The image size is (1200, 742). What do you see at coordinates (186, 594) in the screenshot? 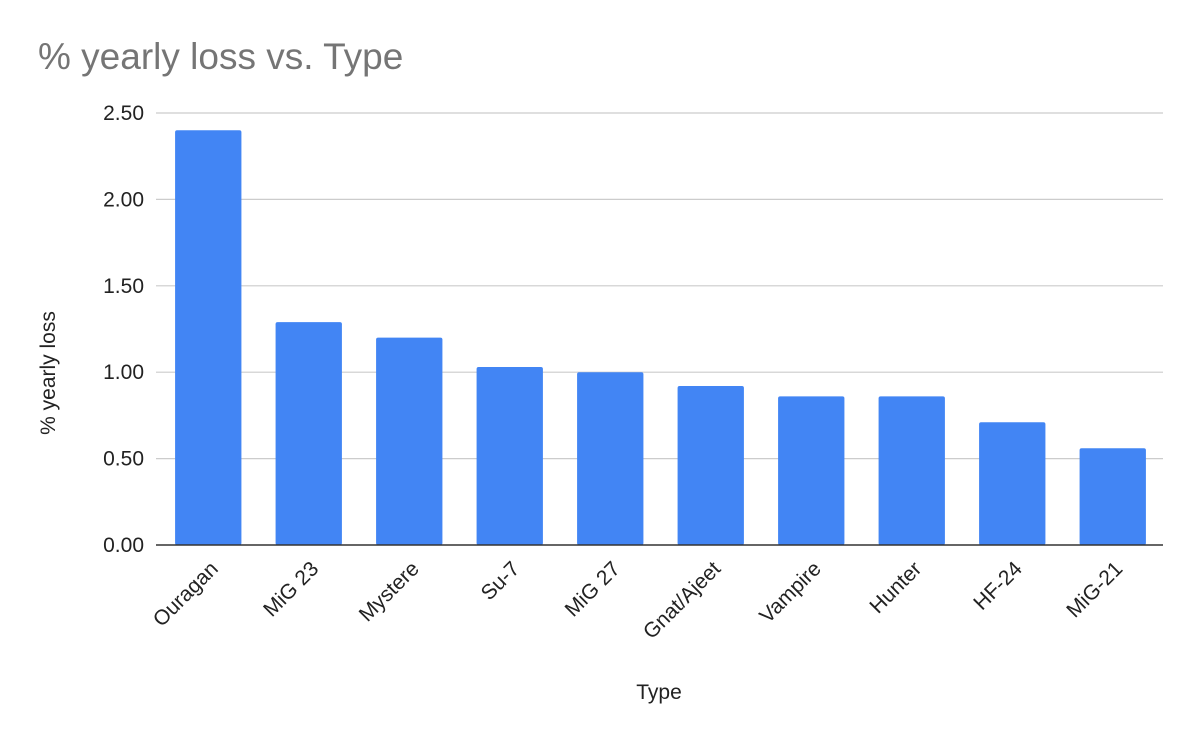
I see `x-tick-label: Ouragan` at bounding box center [186, 594].